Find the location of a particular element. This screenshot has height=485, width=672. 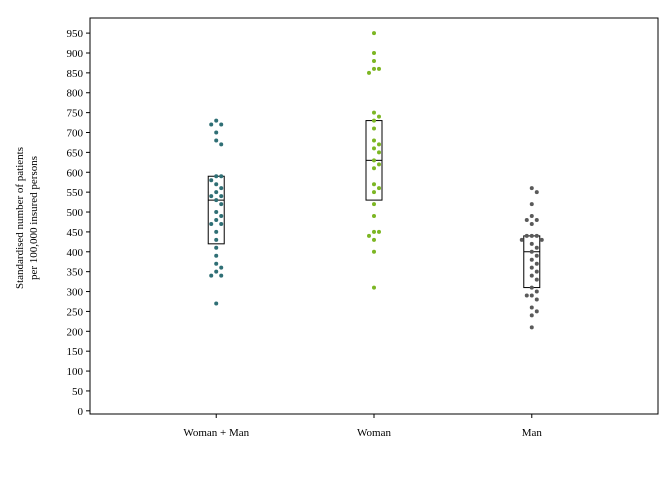

y-tick-label: 600 is located at coordinates (75, 173).